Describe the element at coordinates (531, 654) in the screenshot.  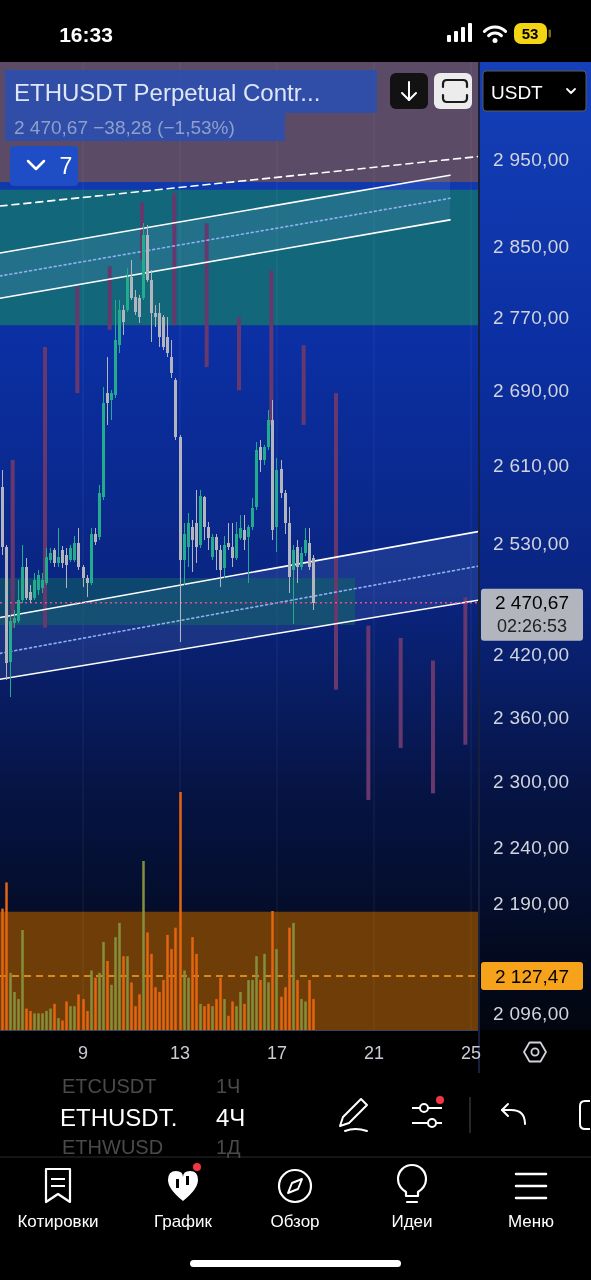
I see `y-tick-label: 2 420,00` at that location.